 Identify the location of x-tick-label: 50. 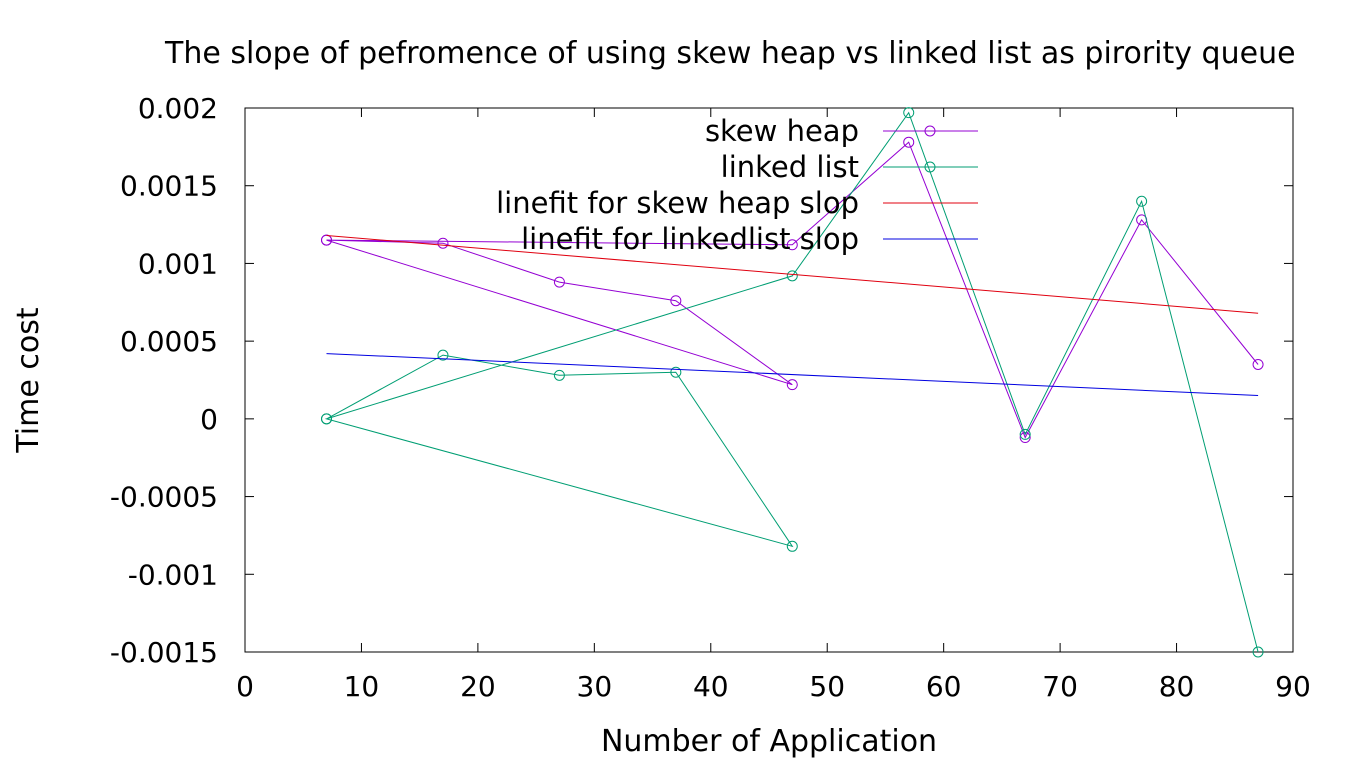
(827, 686).